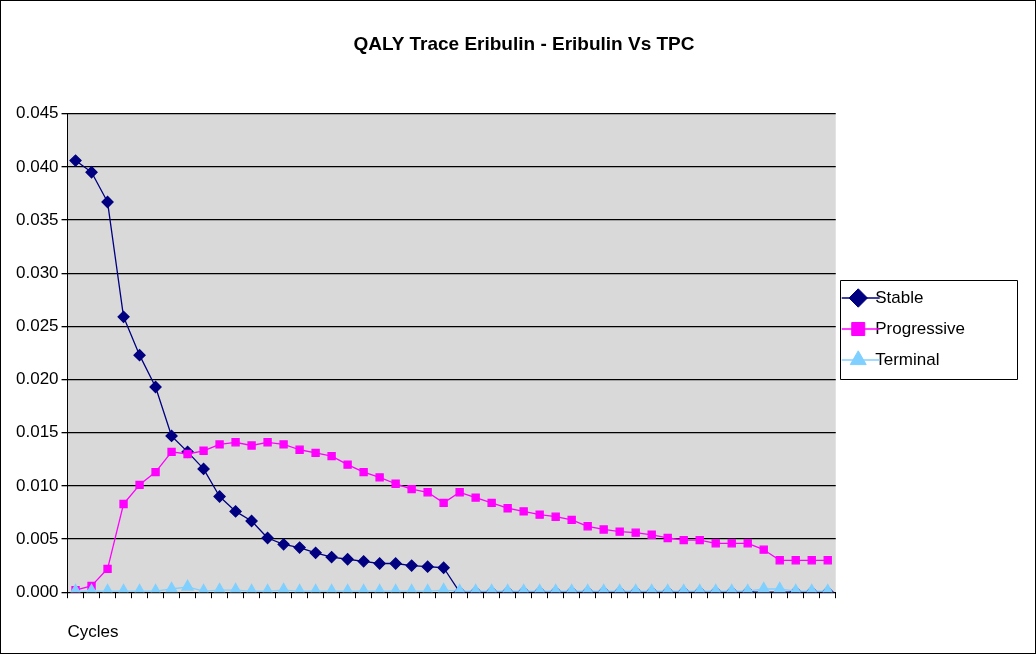 This screenshot has width=1036, height=654. Describe the element at coordinates (37, 166) in the screenshot. I see `y-tick-label: 0.040` at that location.